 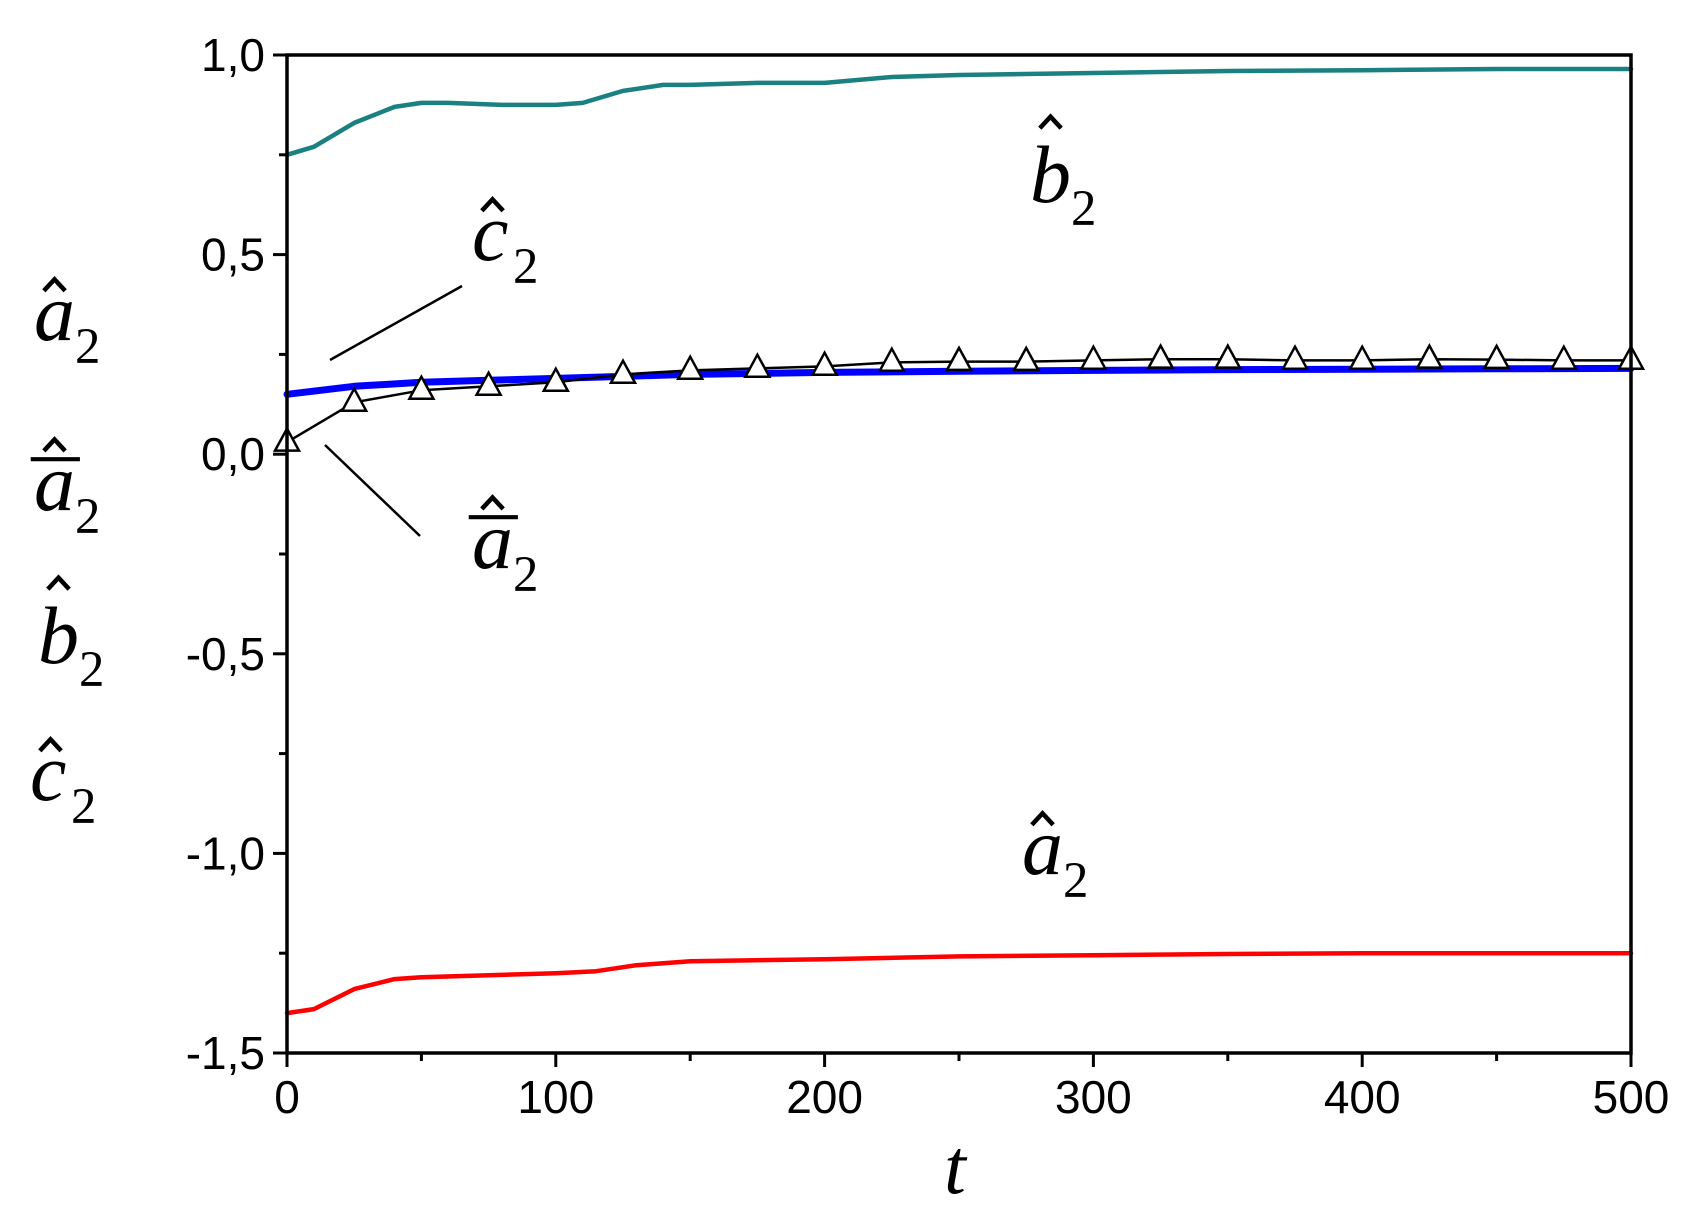 What do you see at coordinates (1631, 1097) in the screenshot?
I see `x-tick-label: 500` at bounding box center [1631, 1097].